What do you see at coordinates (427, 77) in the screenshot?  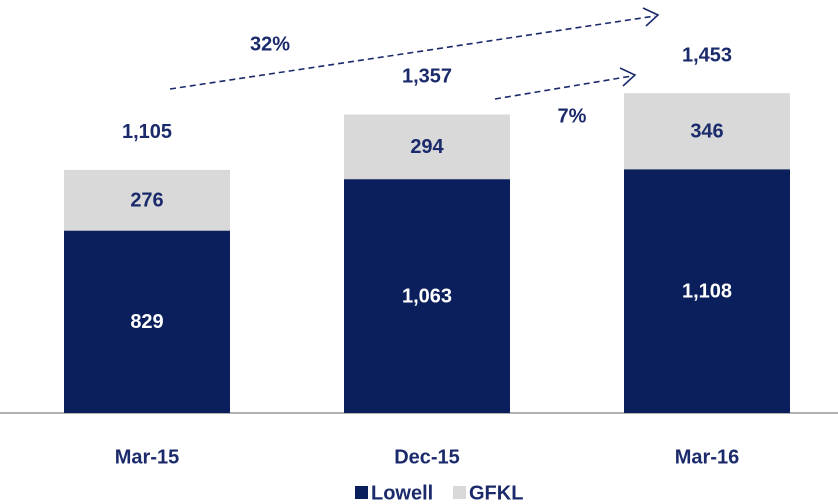 I see `total-label: 1,357` at bounding box center [427, 77].